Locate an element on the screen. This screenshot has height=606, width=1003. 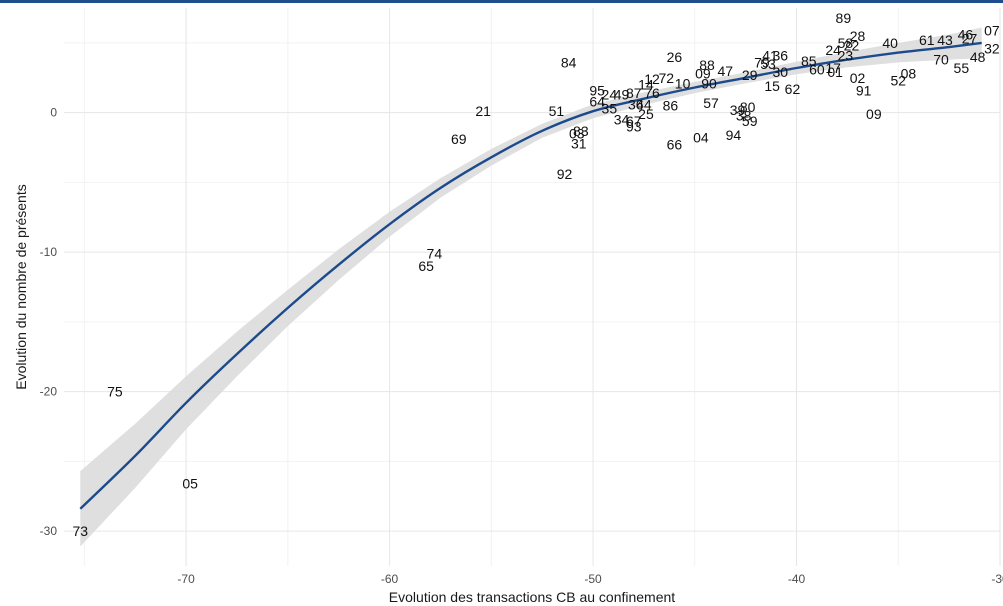
point-label: 35 is located at coordinates (610, 108).